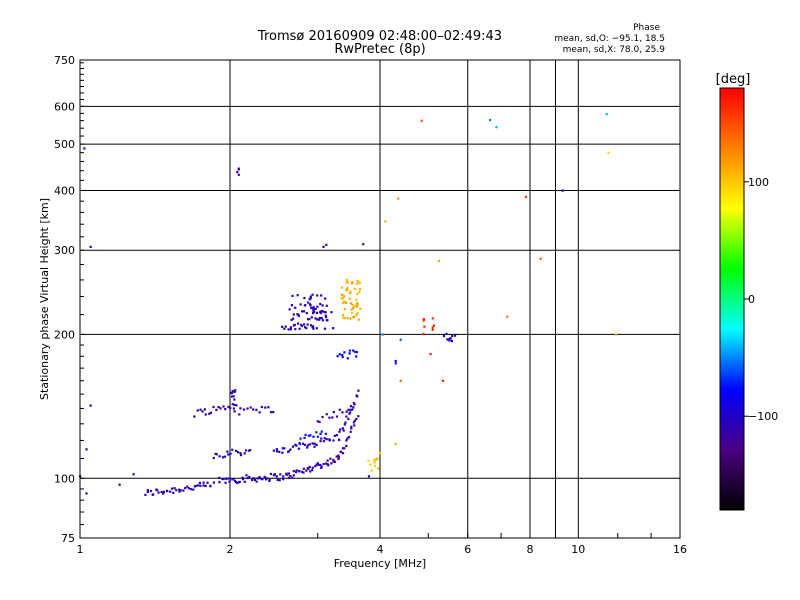 This screenshot has width=800, height=600. What do you see at coordinates (578, 549) in the screenshot?
I see `x-tick-label: 10` at bounding box center [578, 549].